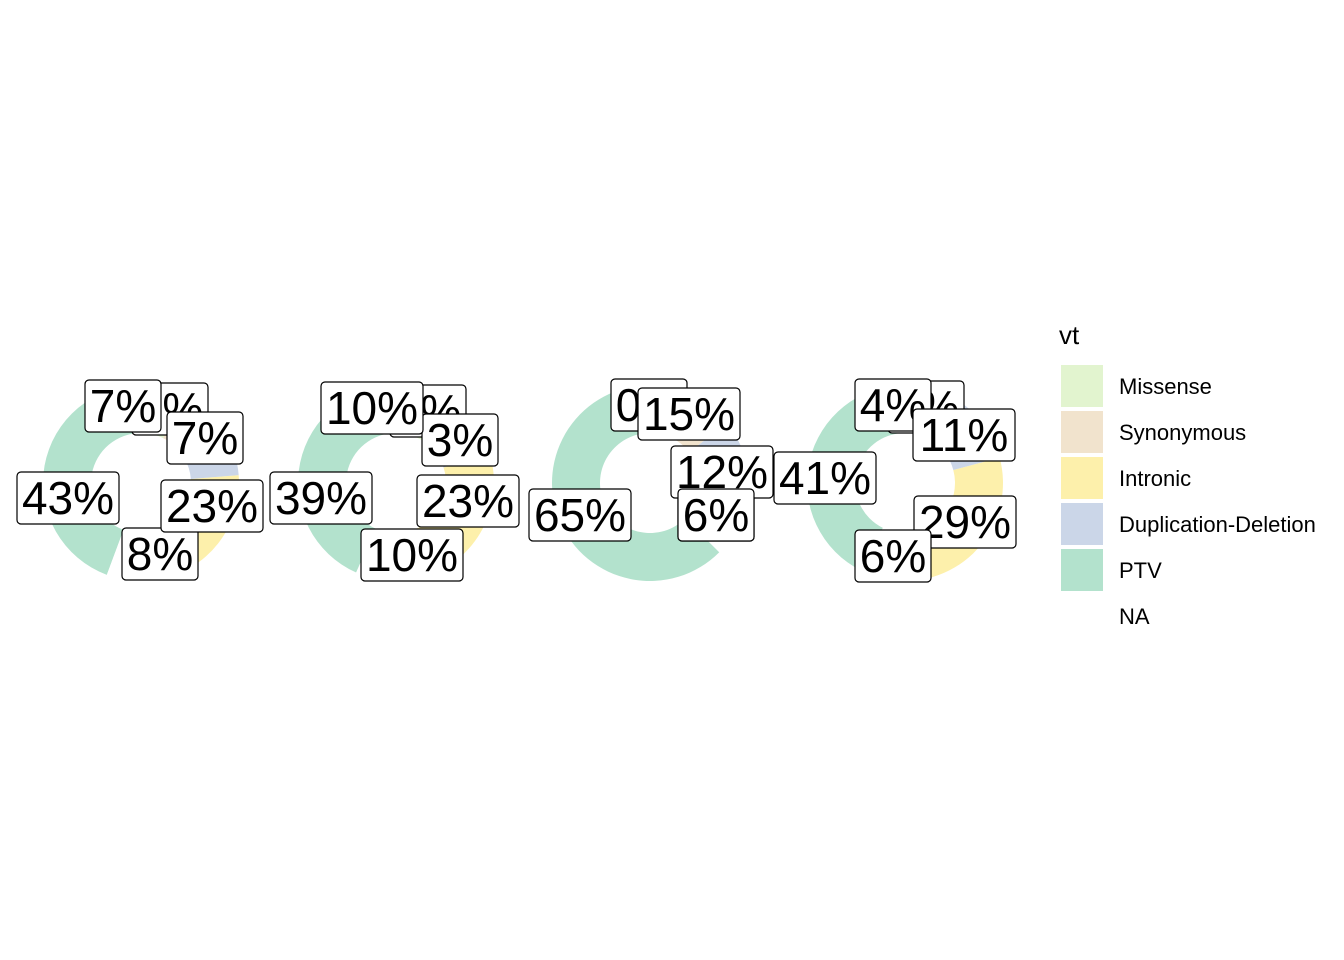  I want to click on data-label-text: 29%, so click(965, 522).